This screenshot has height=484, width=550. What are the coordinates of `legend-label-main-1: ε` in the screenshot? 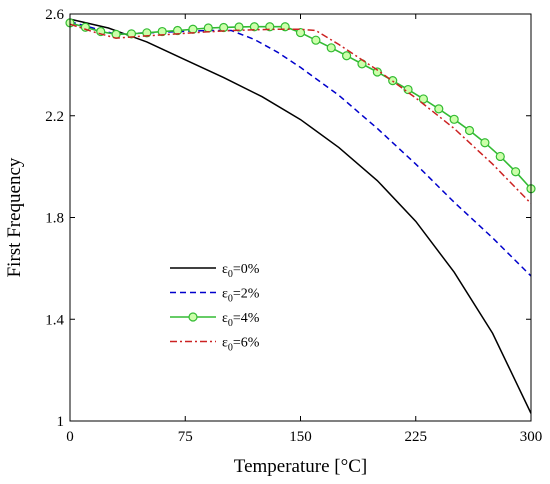 It's located at (225, 294).